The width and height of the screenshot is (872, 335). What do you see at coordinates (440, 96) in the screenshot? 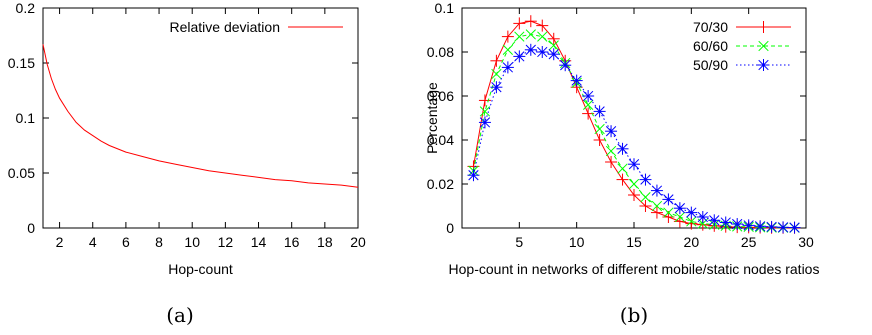
I see `y-tick-label: 0.06` at bounding box center [440, 96].